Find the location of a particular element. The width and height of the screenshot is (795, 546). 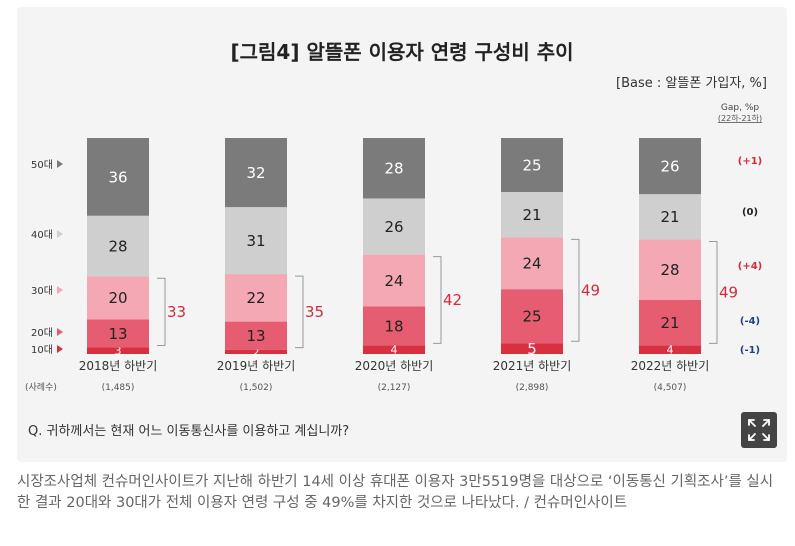

chart-title: [그림4] 알뜰폰 이용자 연령 구성비 추이 is located at coordinates (401, 52).